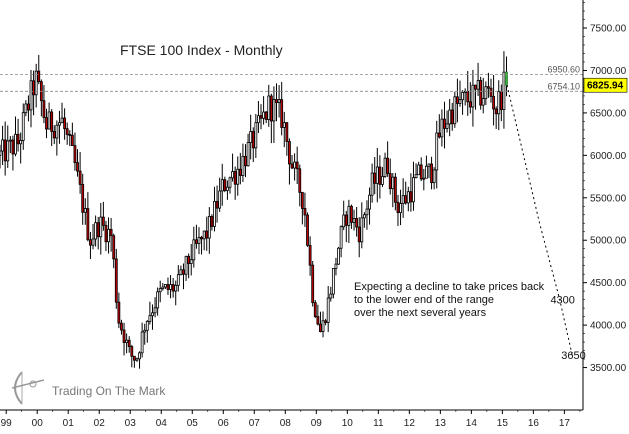 This screenshot has height=434, width=629. Describe the element at coordinates (69, 423) in the screenshot. I see `x-tick-label: 01` at that location.